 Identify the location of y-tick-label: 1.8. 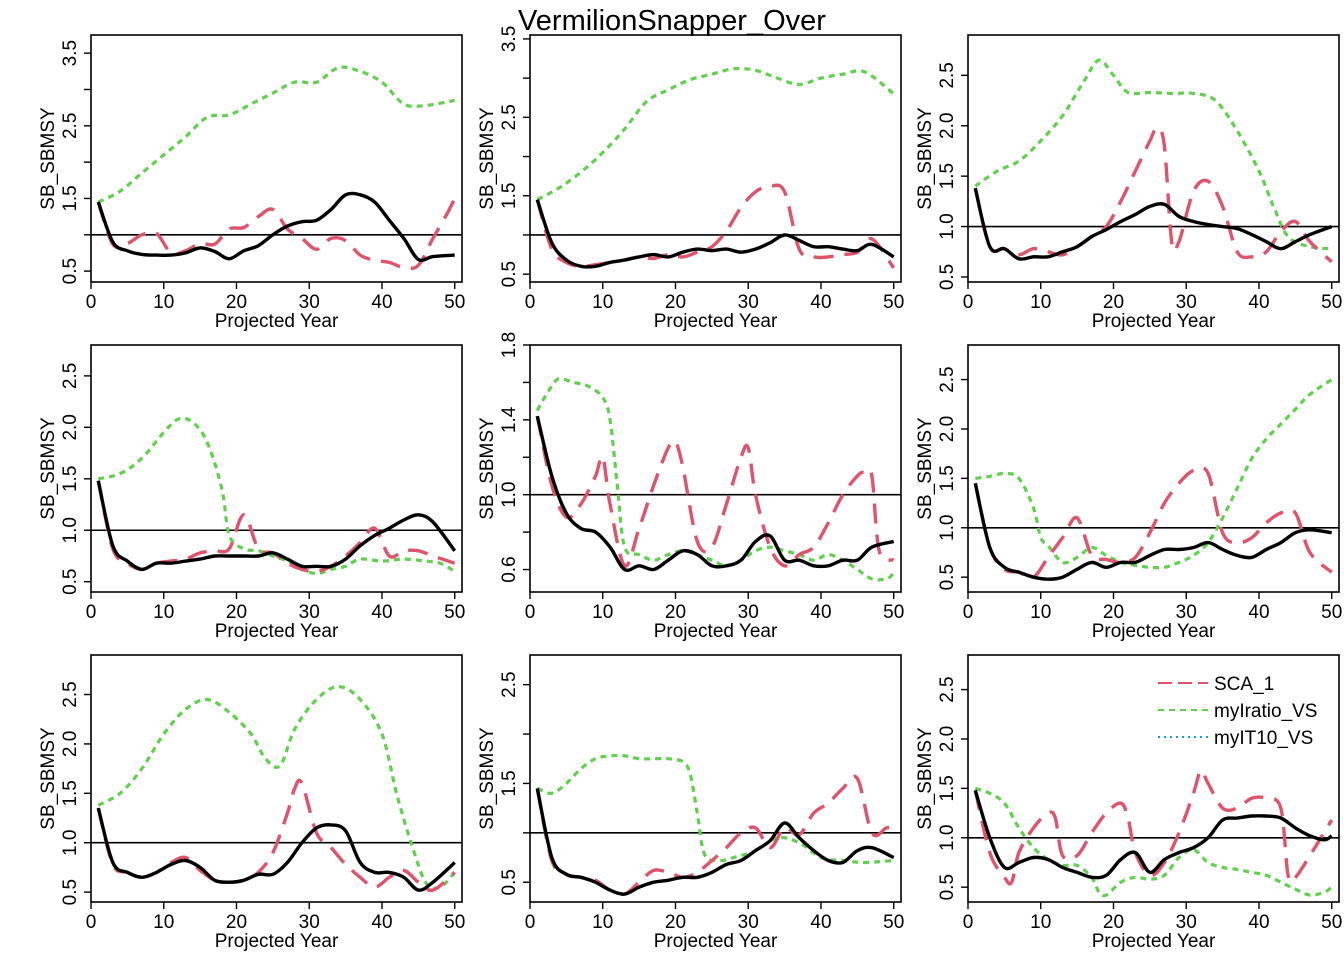
(509, 345).